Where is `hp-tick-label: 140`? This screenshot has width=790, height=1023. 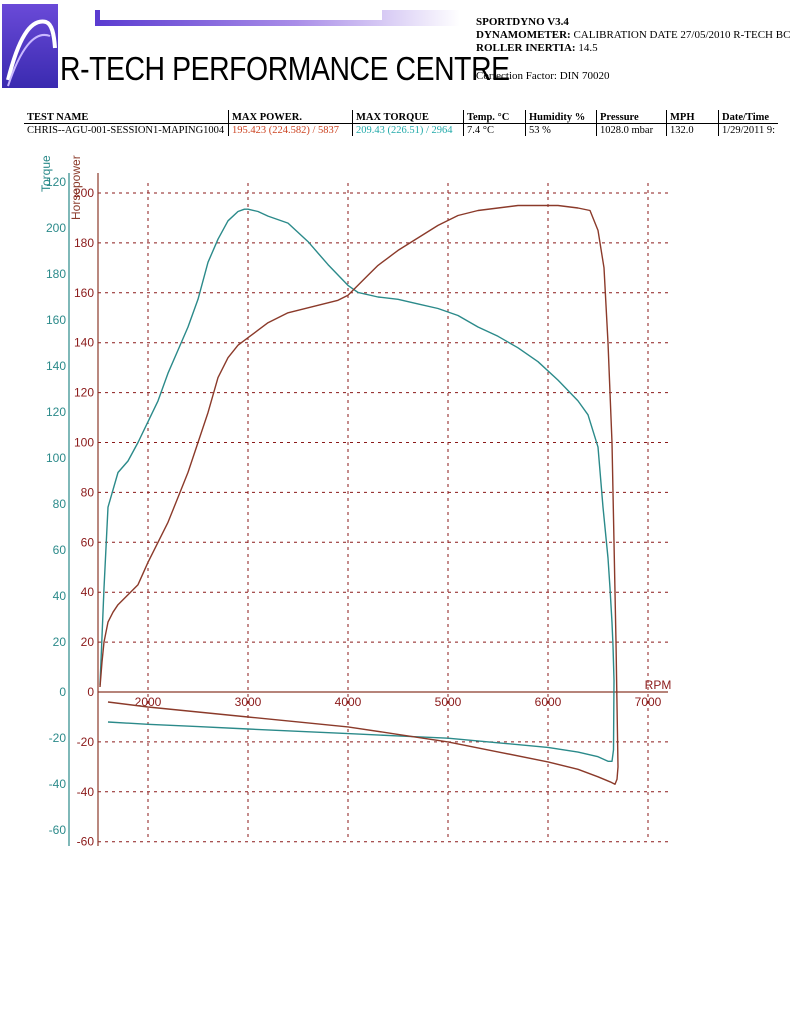 hp-tick-label: 140 is located at coordinates (84, 343).